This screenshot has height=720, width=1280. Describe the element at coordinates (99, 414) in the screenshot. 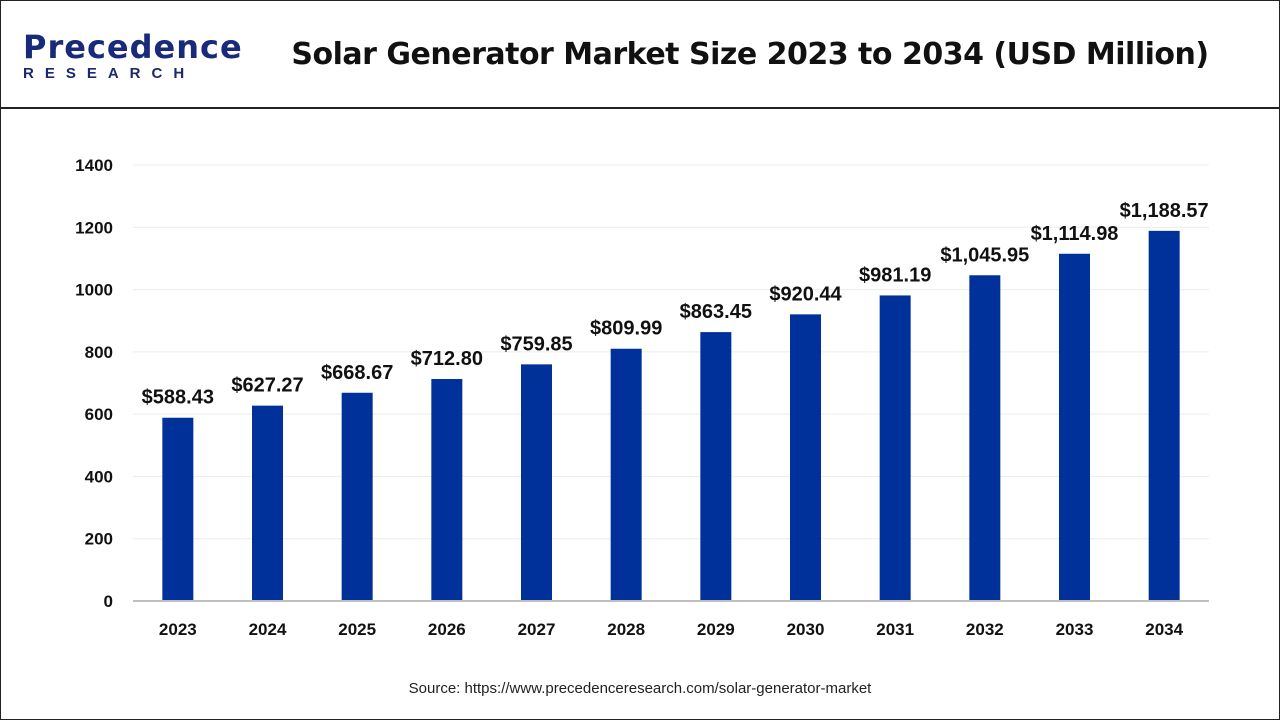

I see `y-tick-label: 600` at that location.